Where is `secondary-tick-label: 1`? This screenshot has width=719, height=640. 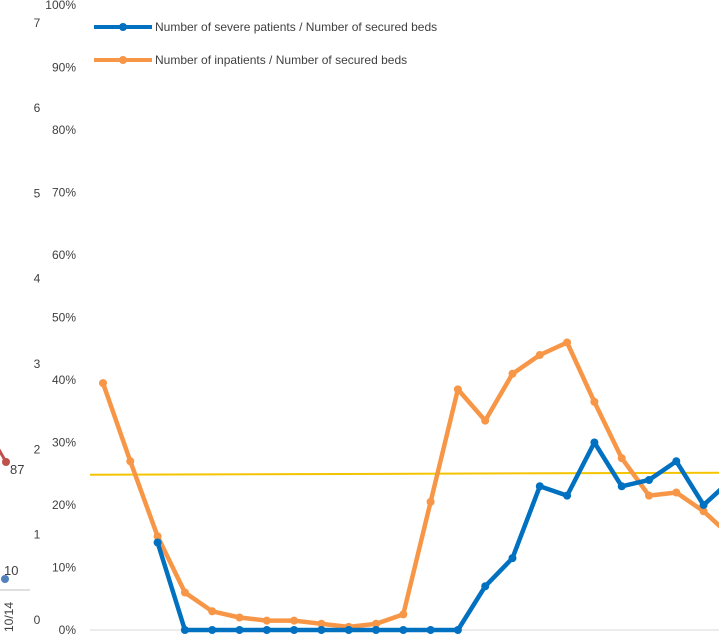
secondary-tick-label: 1 is located at coordinates (37, 535).